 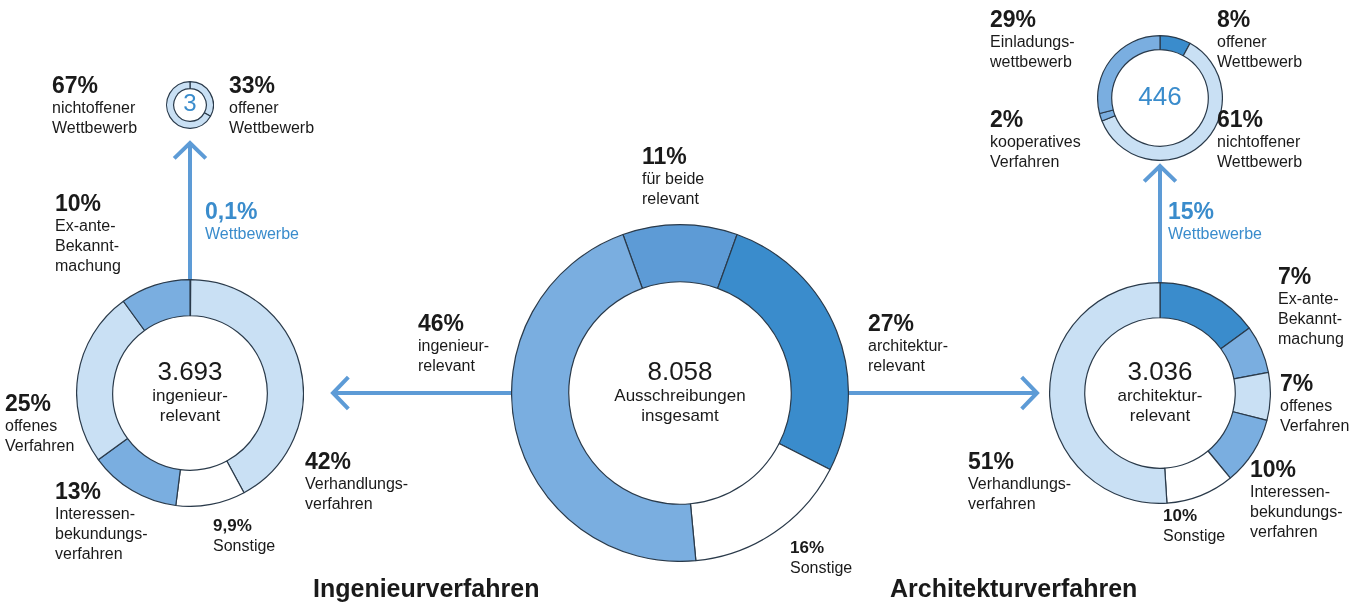 I want to click on data-label: 42%, so click(x=329, y=461).